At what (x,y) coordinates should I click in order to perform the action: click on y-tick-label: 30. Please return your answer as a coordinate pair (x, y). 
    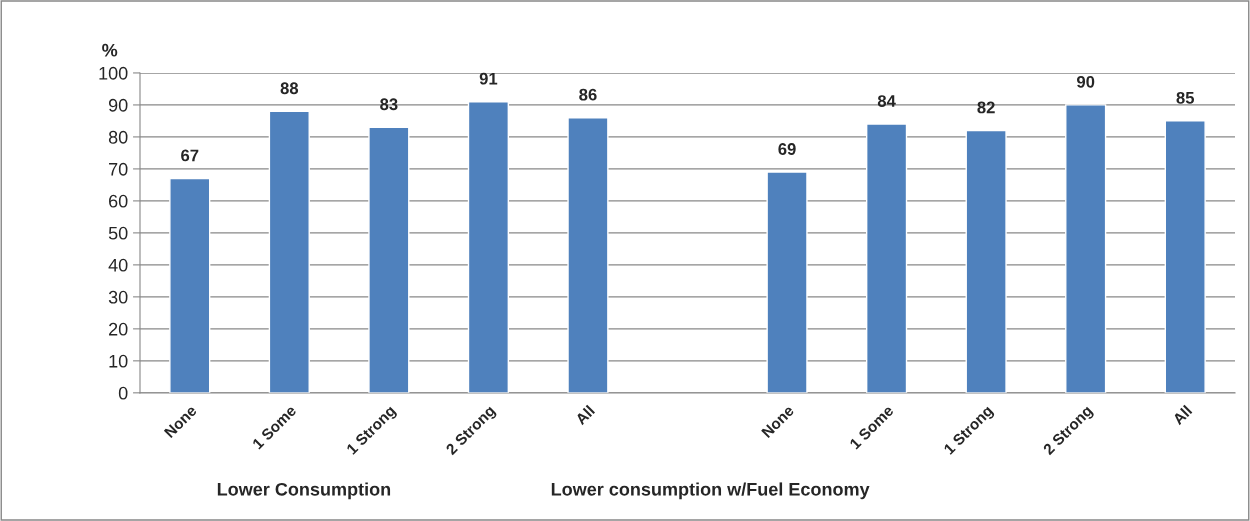
    Looking at the image, I should click on (118, 297).